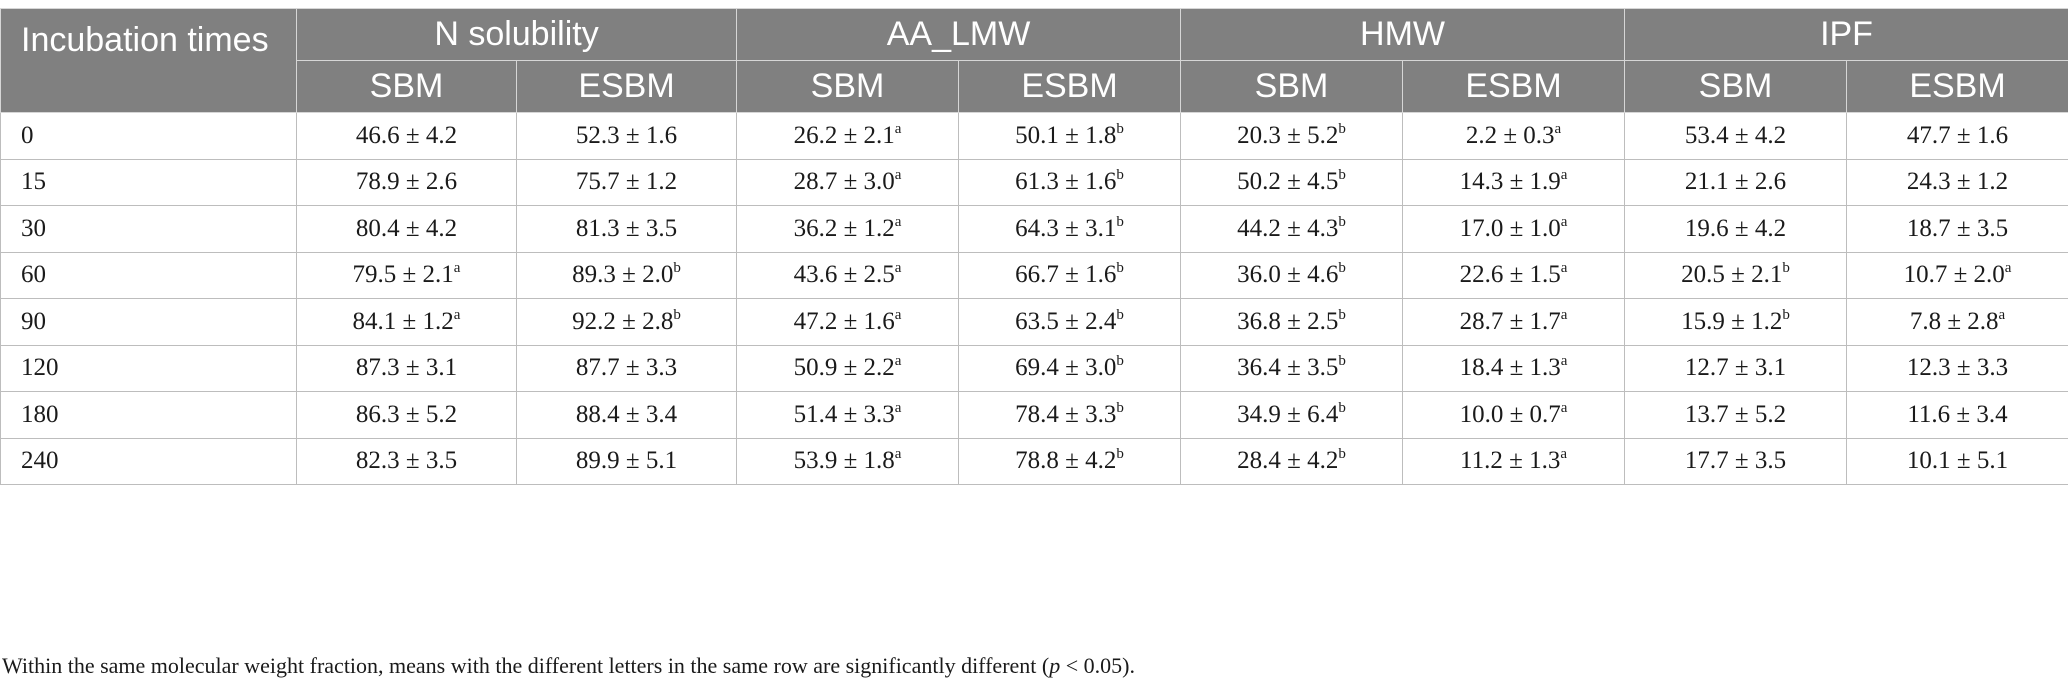 This screenshot has height=693, width=2068. Describe the element at coordinates (844, 135) in the screenshot. I see `value-text: 26.2 ± 2.1` at that location.